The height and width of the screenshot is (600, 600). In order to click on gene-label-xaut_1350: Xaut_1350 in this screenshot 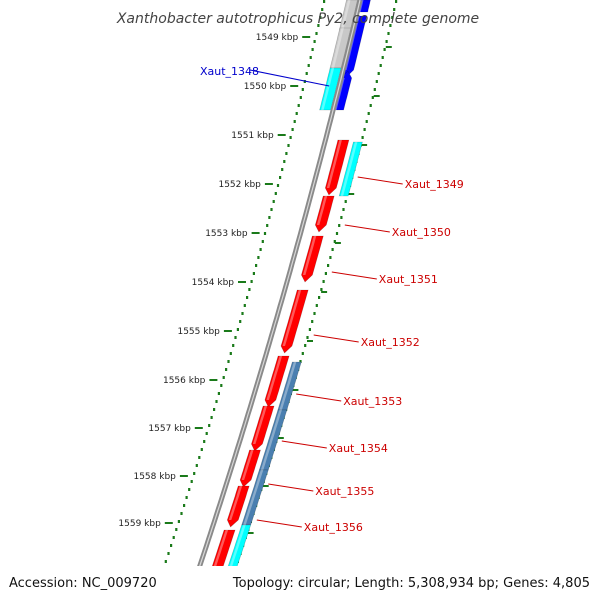, I will do `click(421, 232)`.